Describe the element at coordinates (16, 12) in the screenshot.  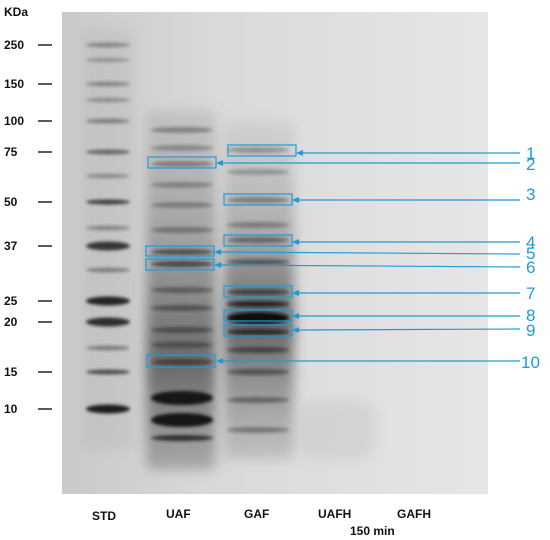
I see `unit-label: KDa` at that location.